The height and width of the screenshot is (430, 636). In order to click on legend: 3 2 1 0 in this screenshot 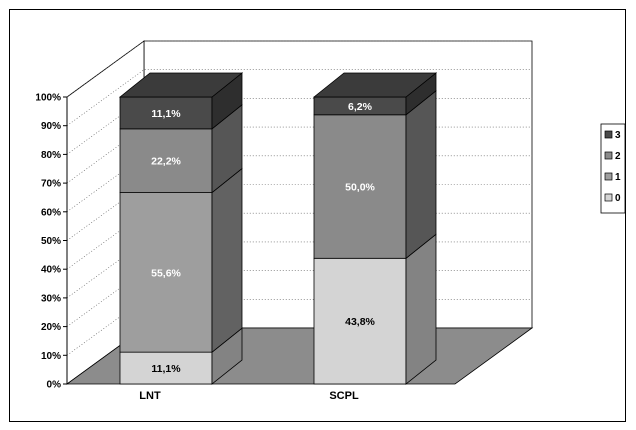, I will do `click(613, 168)`.